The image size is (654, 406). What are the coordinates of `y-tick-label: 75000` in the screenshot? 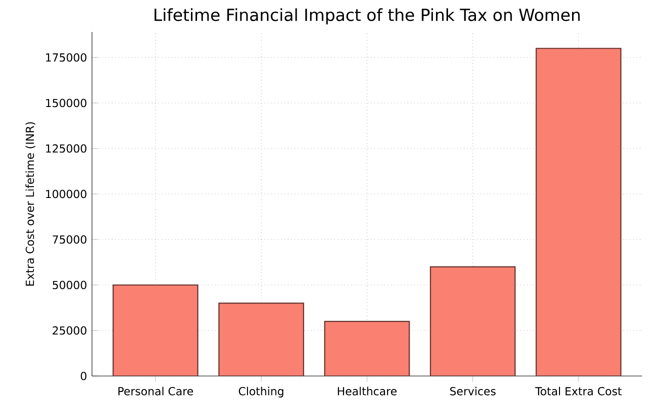 It's located at (69, 239).